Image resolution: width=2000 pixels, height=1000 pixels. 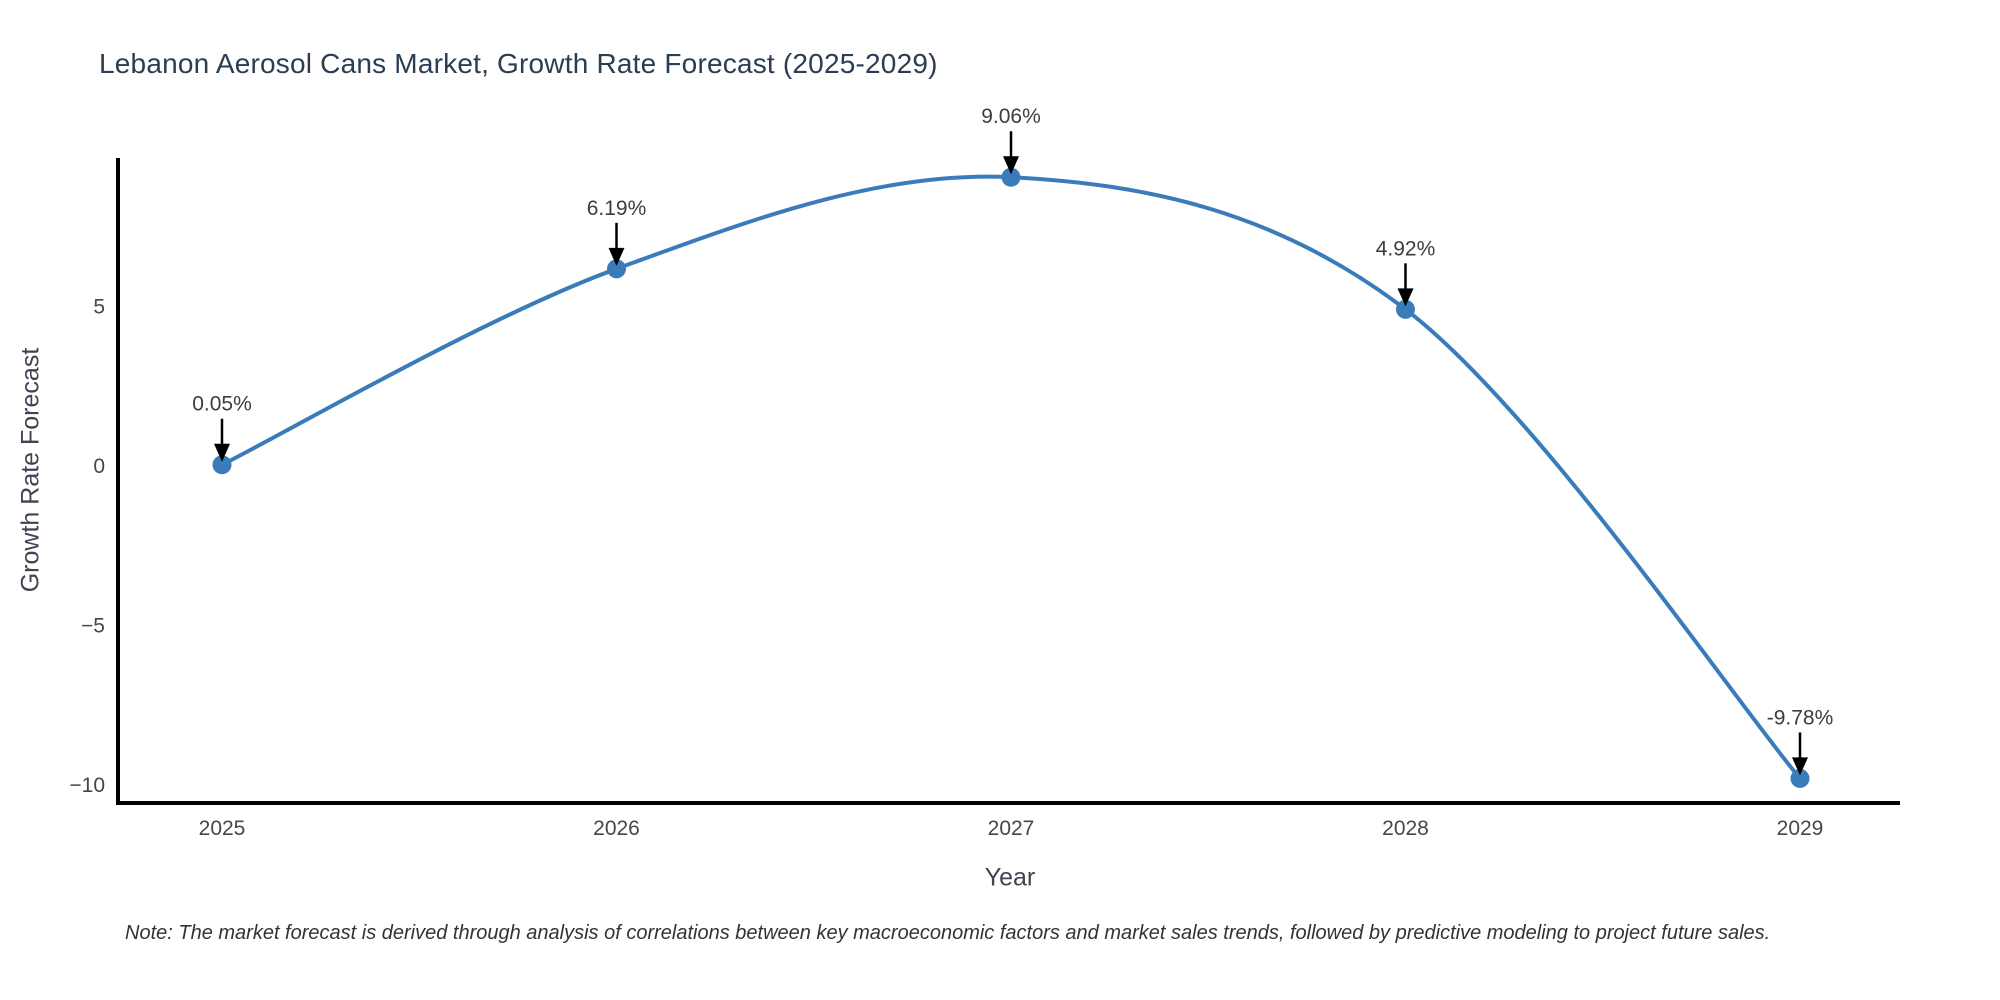 I want to click on point-annotation: 0.05%, so click(x=222, y=404).